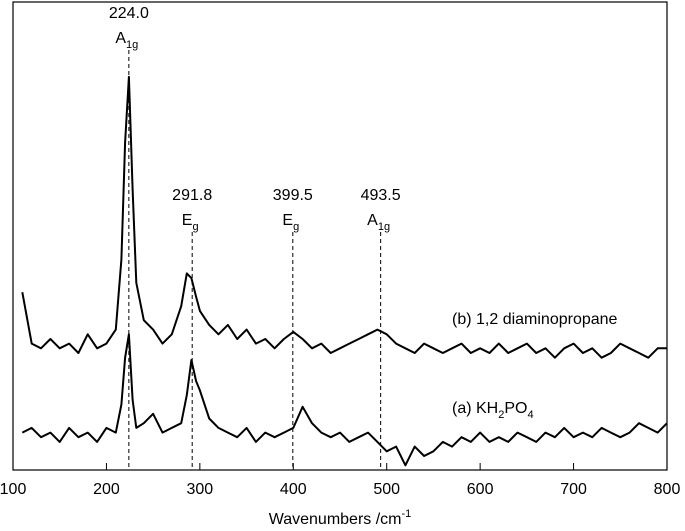 This screenshot has height=531, width=685. I want to click on x-tick-label: 200, so click(106, 489).